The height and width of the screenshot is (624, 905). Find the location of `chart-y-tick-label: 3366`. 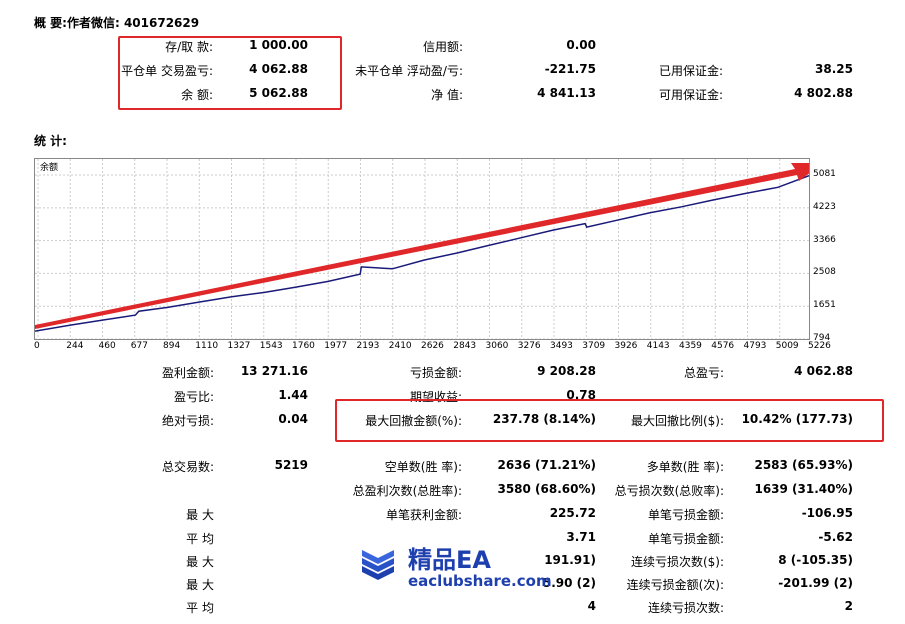

chart-y-tick-label: 3366 is located at coordinates (824, 239).